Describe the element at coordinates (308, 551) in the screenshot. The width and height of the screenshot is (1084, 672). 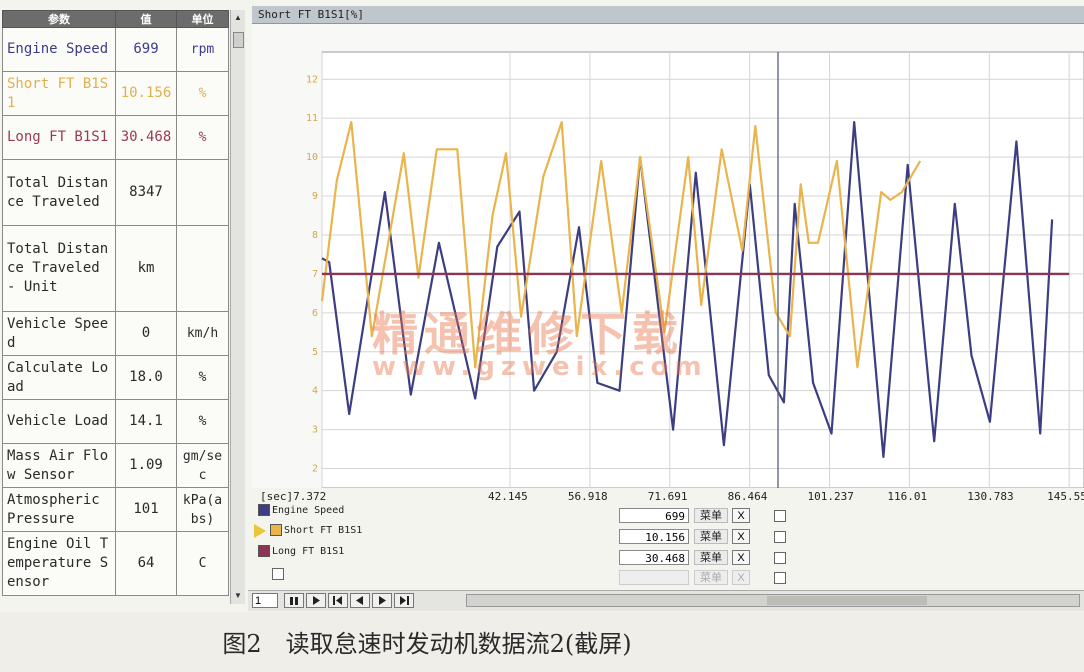
I see `legend-label: Long FT B1S1` at that location.